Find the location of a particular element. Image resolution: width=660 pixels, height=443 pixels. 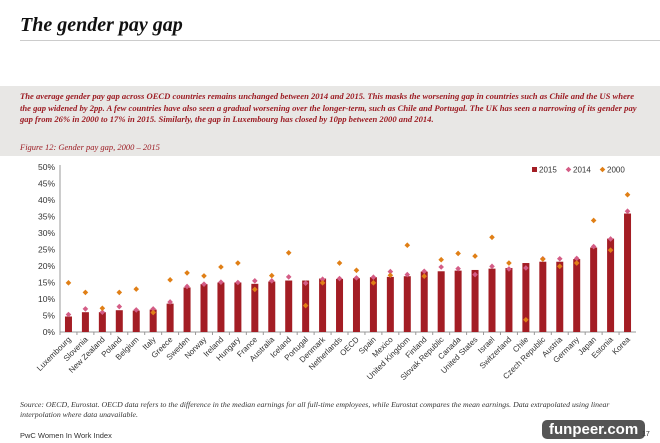

footer-text: PwC Women In Work Index is located at coordinates (66, 435).